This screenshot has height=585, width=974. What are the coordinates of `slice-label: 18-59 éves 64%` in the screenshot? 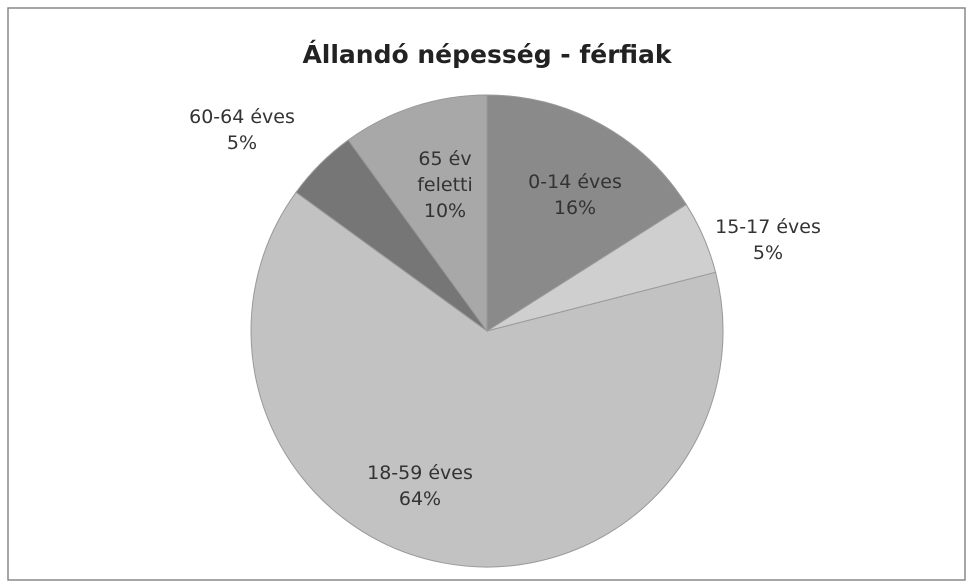 It's located at (420, 486).